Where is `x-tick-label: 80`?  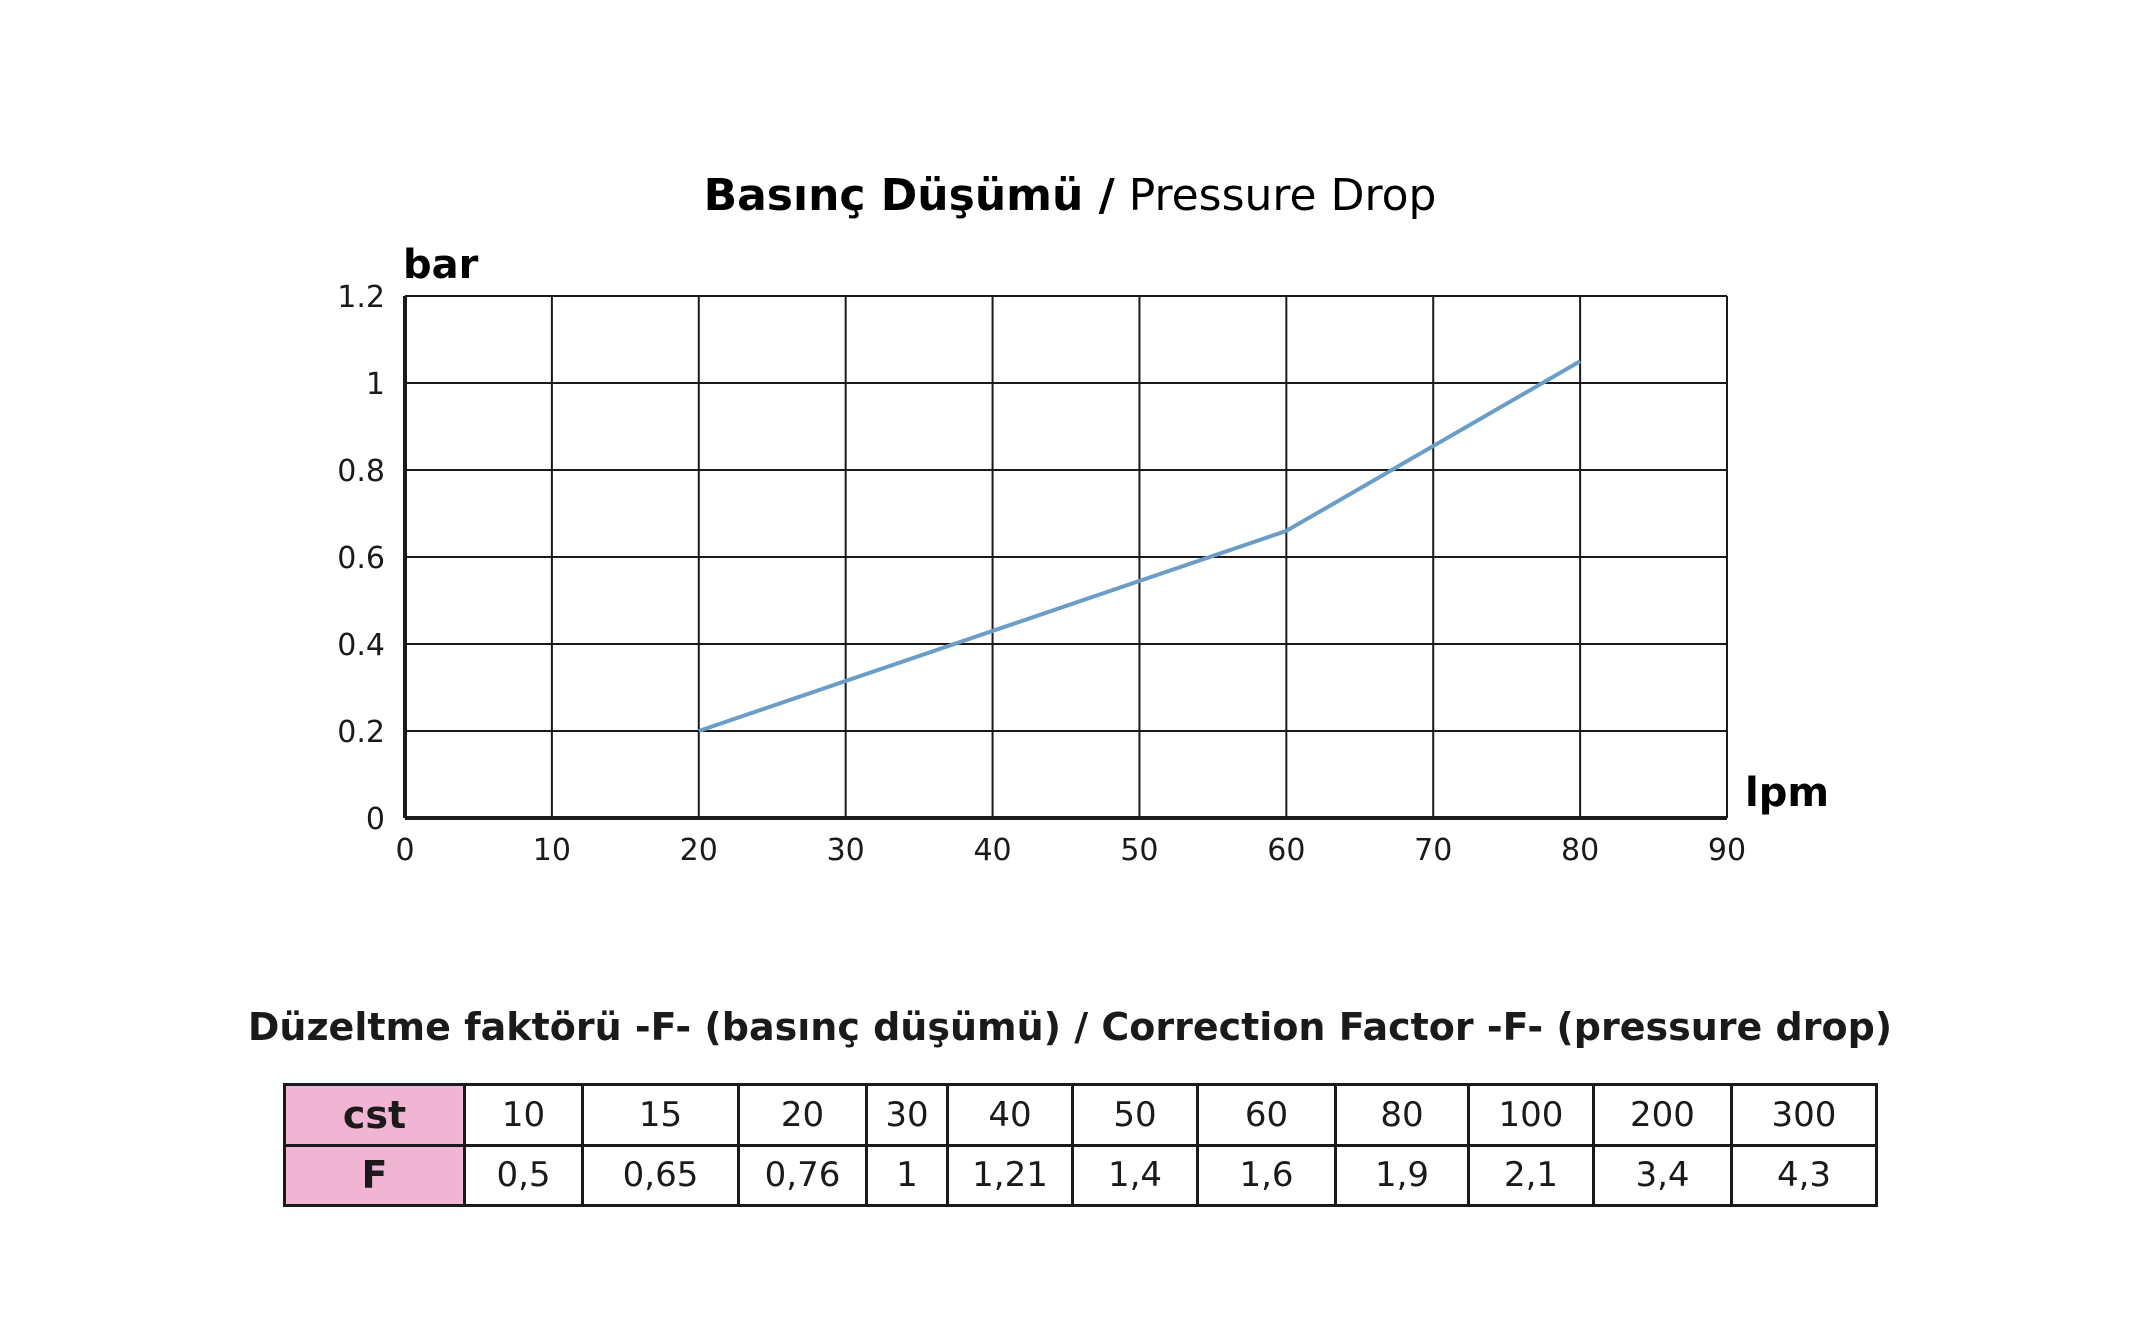
x-tick-label: 80 is located at coordinates (1580, 850).